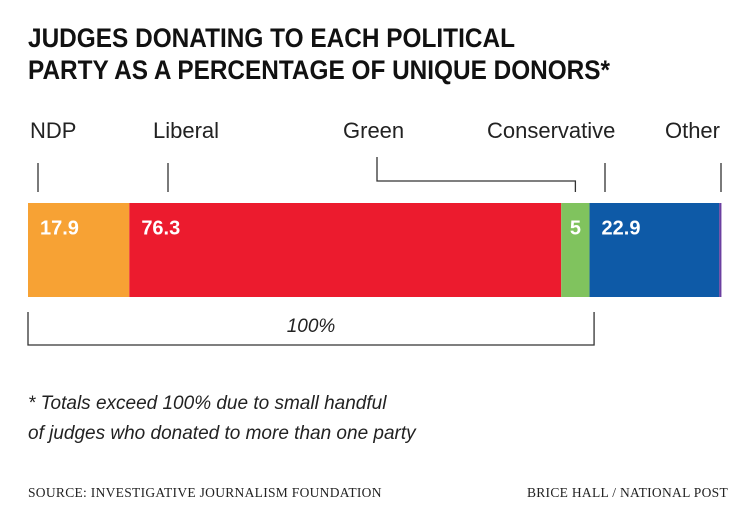 This screenshot has width=746, height=513. What do you see at coordinates (551, 130) in the screenshot?
I see `legend-label: Conservative` at bounding box center [551, 130].